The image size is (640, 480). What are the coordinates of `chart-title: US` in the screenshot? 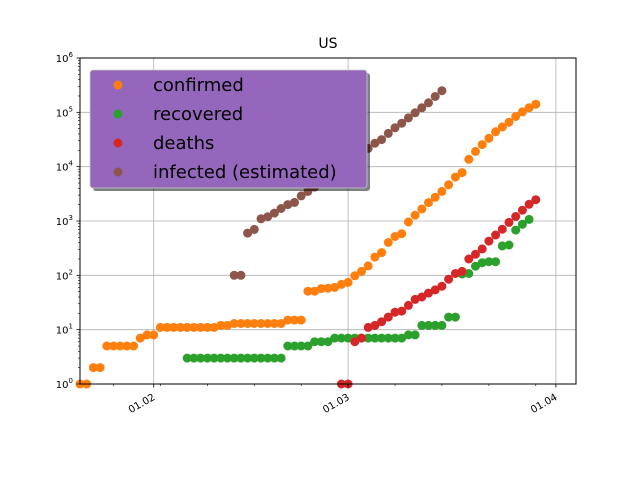 It's located at (327, 44).